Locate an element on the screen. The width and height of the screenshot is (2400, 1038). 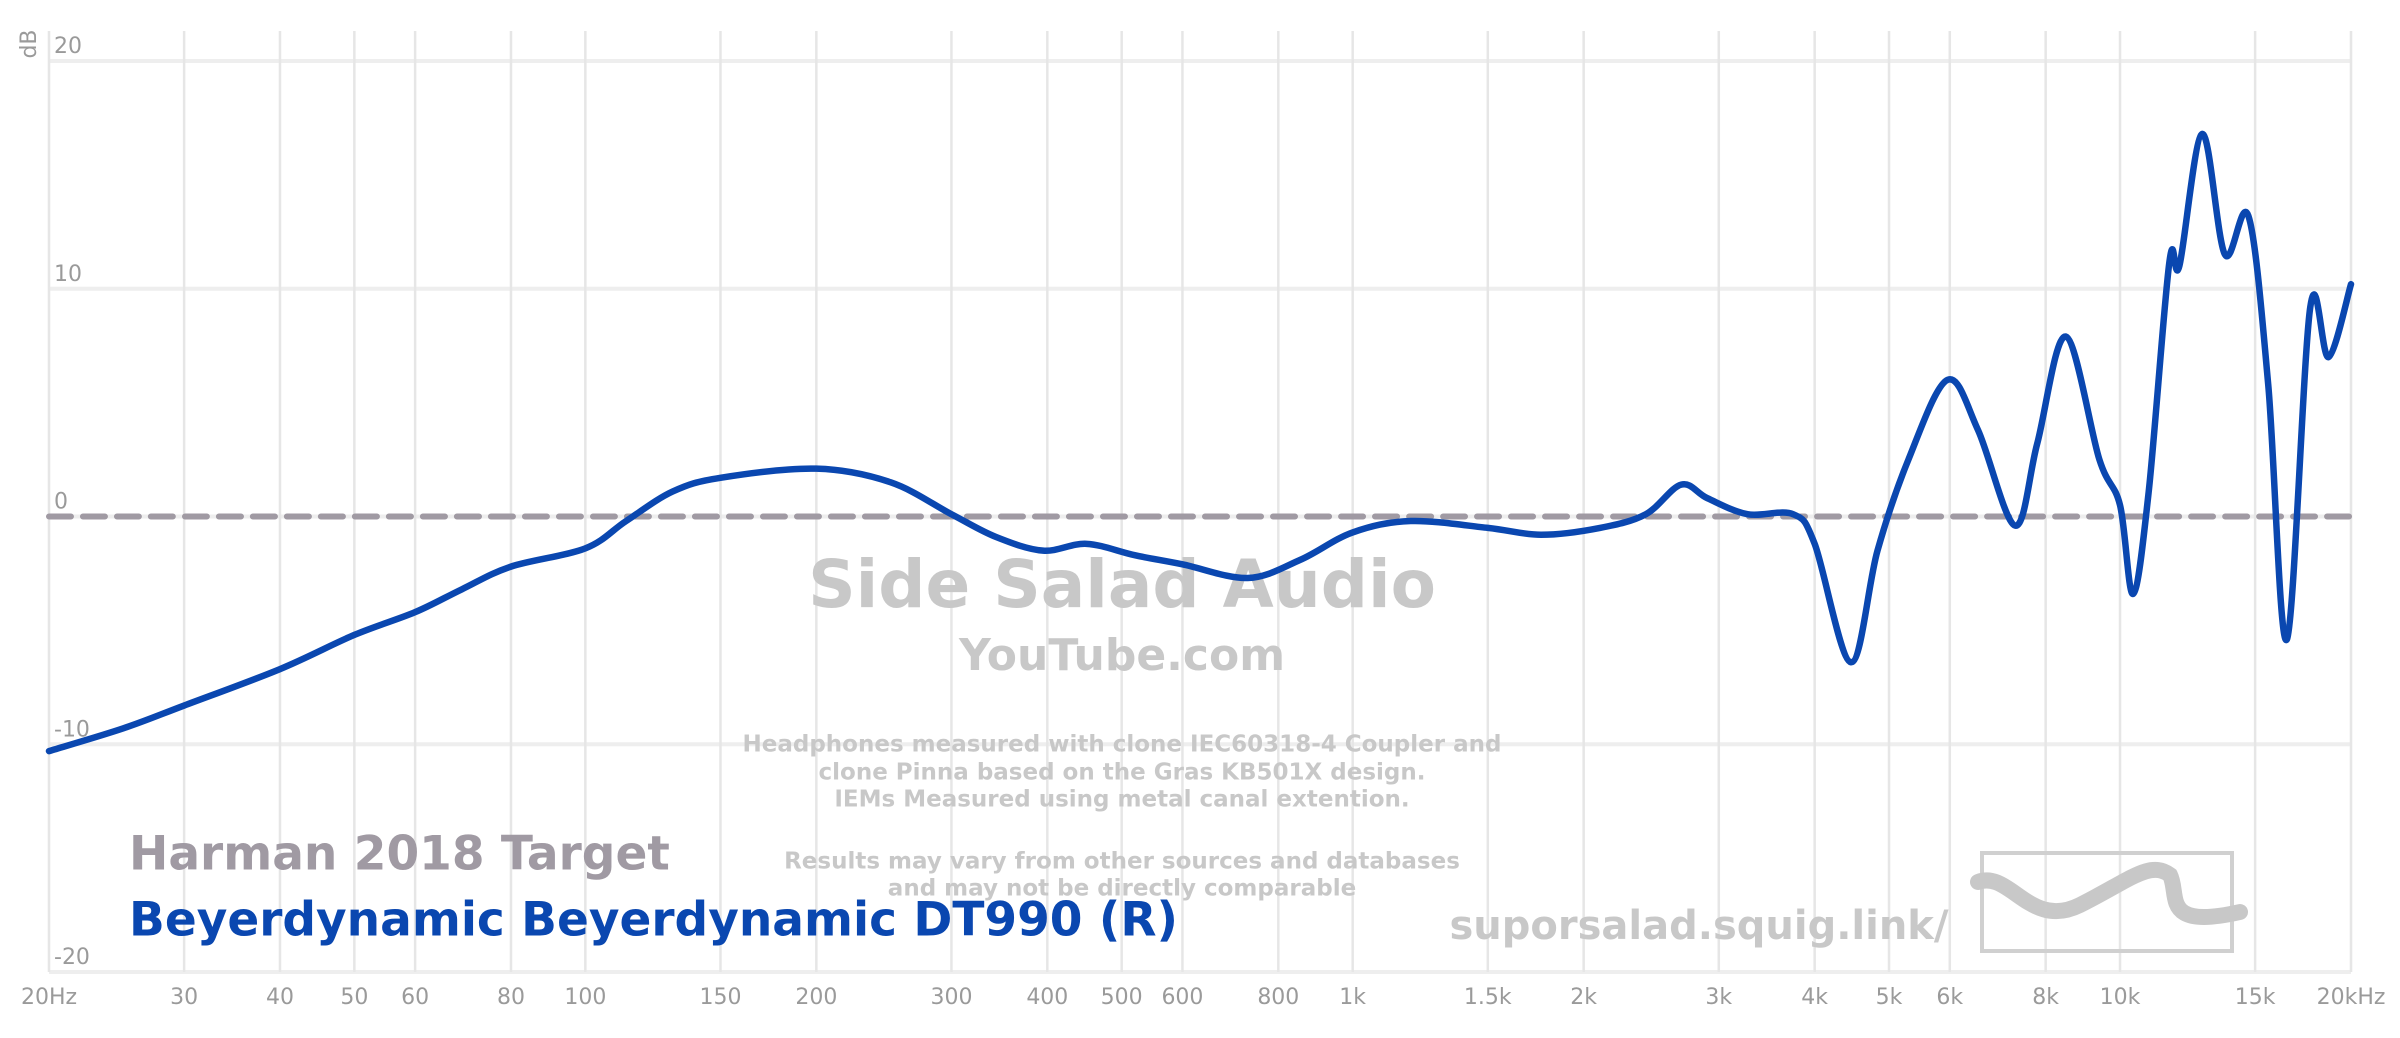
x-tick-label: 1k is located at coordinates (1352, 997).